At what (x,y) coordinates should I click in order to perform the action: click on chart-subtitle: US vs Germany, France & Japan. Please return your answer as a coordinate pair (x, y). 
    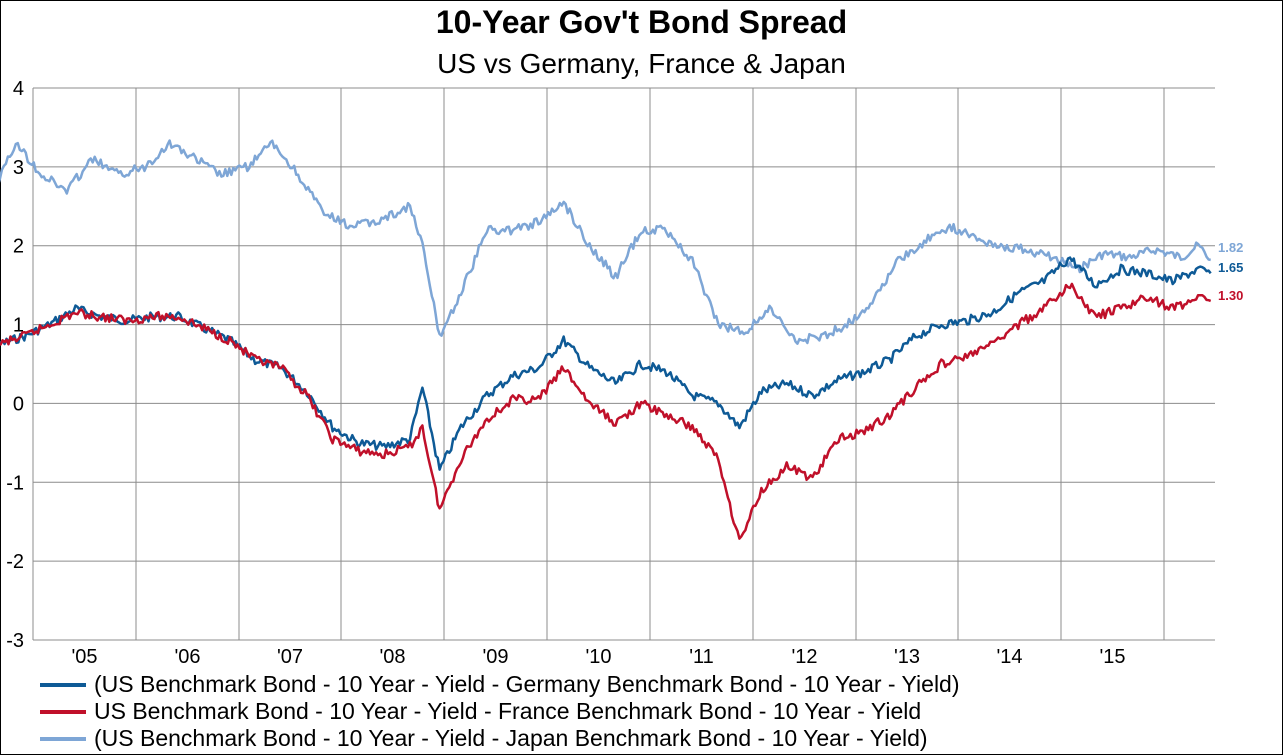
    Looking at the image, I should click on (641, 63).